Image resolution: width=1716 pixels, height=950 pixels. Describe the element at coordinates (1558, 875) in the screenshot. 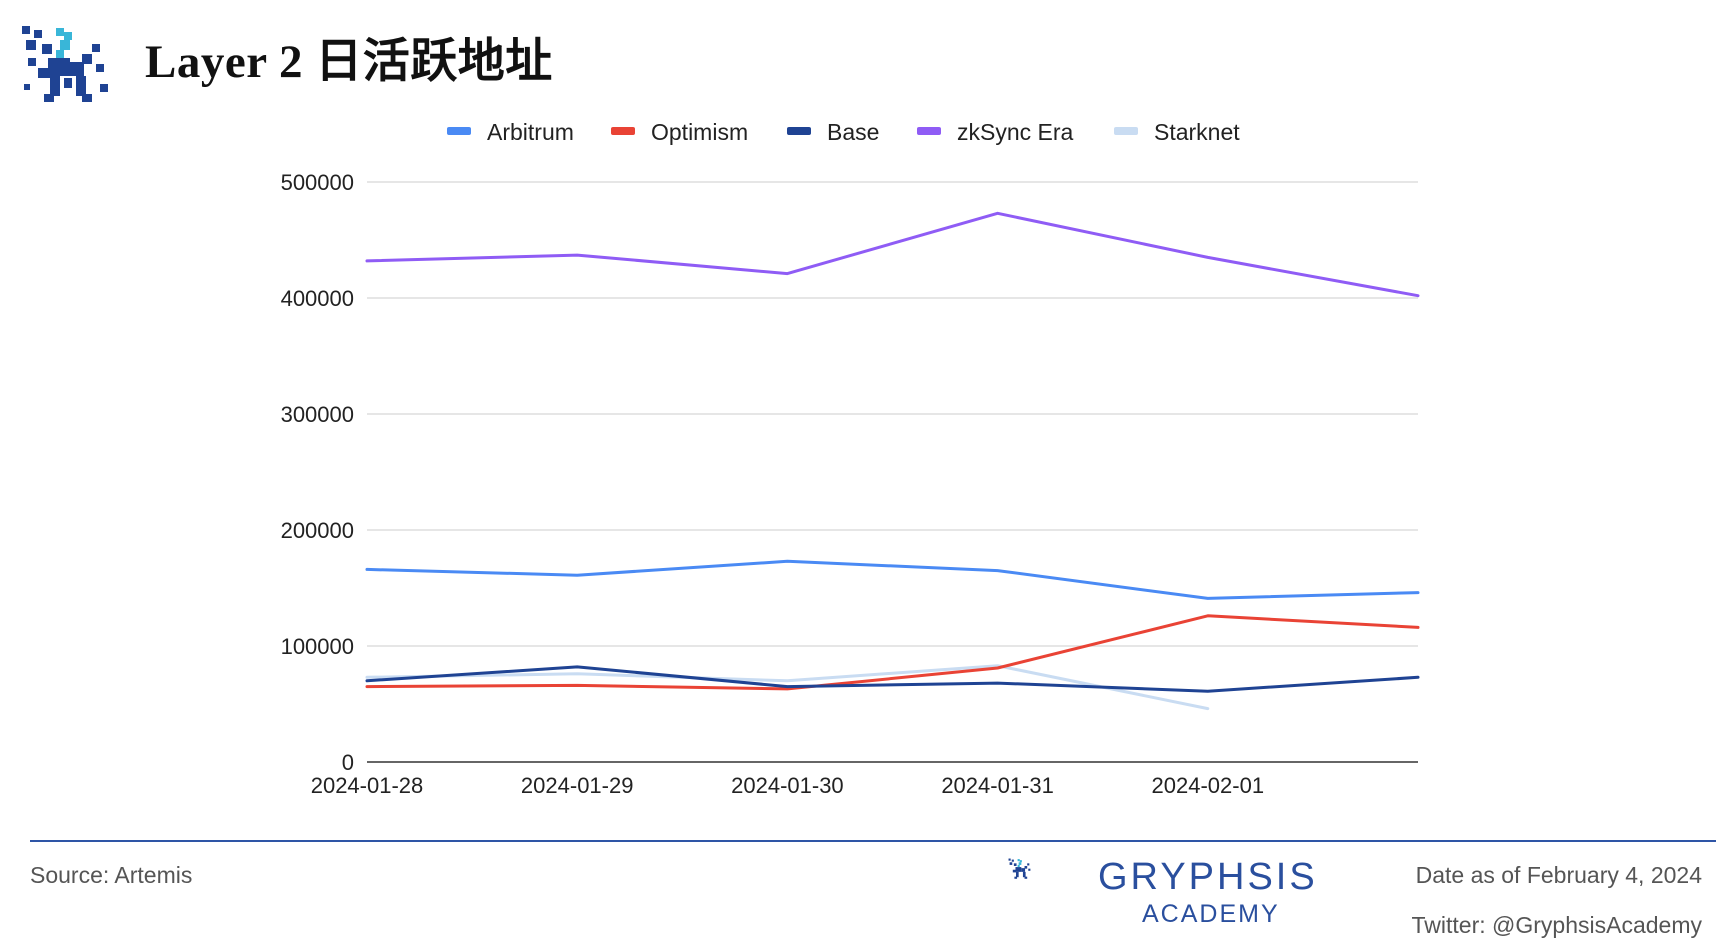

I see `date-note: Date as of February 4, 2024` at that location.